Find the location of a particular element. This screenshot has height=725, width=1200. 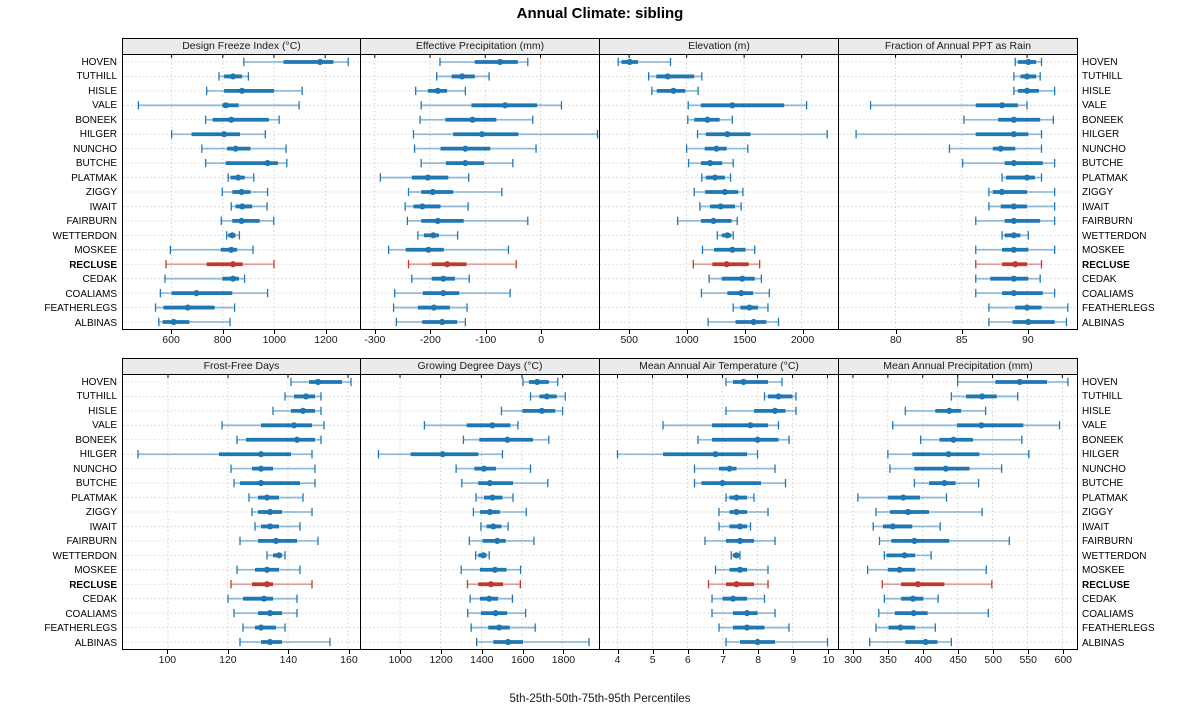

x-axis: 600 800 1000 1200 is located at coordinates (241, 339).